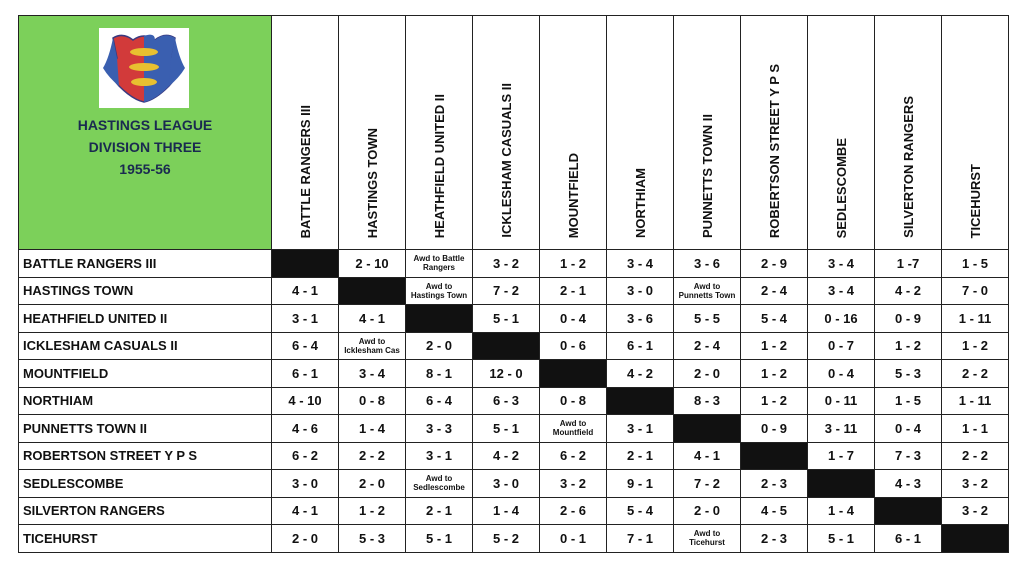 The height and width of the screenshot is (578, 1024). Describe the element at coordinates (573, 400) in the screenshot. I see `result-cell: 0 - 8` at that location.